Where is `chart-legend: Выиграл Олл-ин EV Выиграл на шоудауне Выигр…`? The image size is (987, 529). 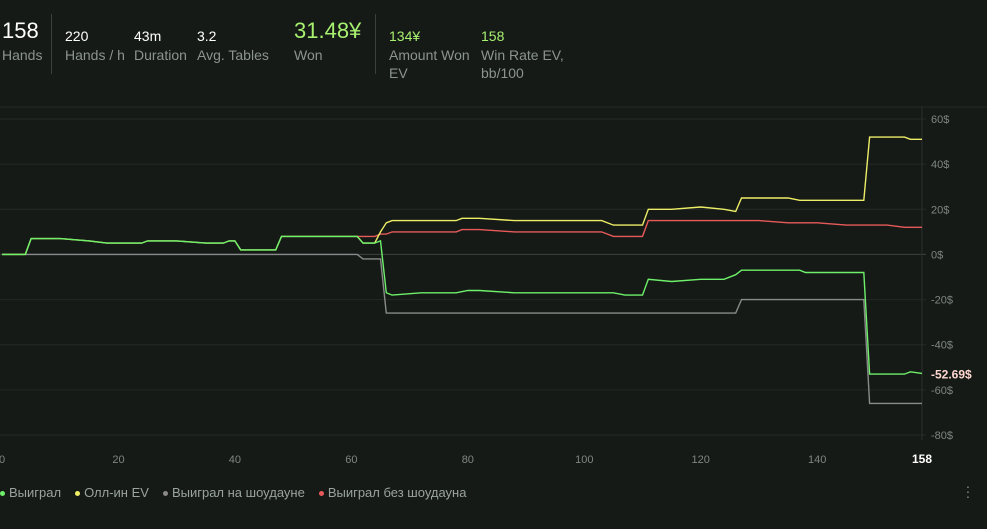 chart-legend: Выиграл Олл-ин EV Выиграл на шоудауне Выигр… is located at coordinates (233, 492).